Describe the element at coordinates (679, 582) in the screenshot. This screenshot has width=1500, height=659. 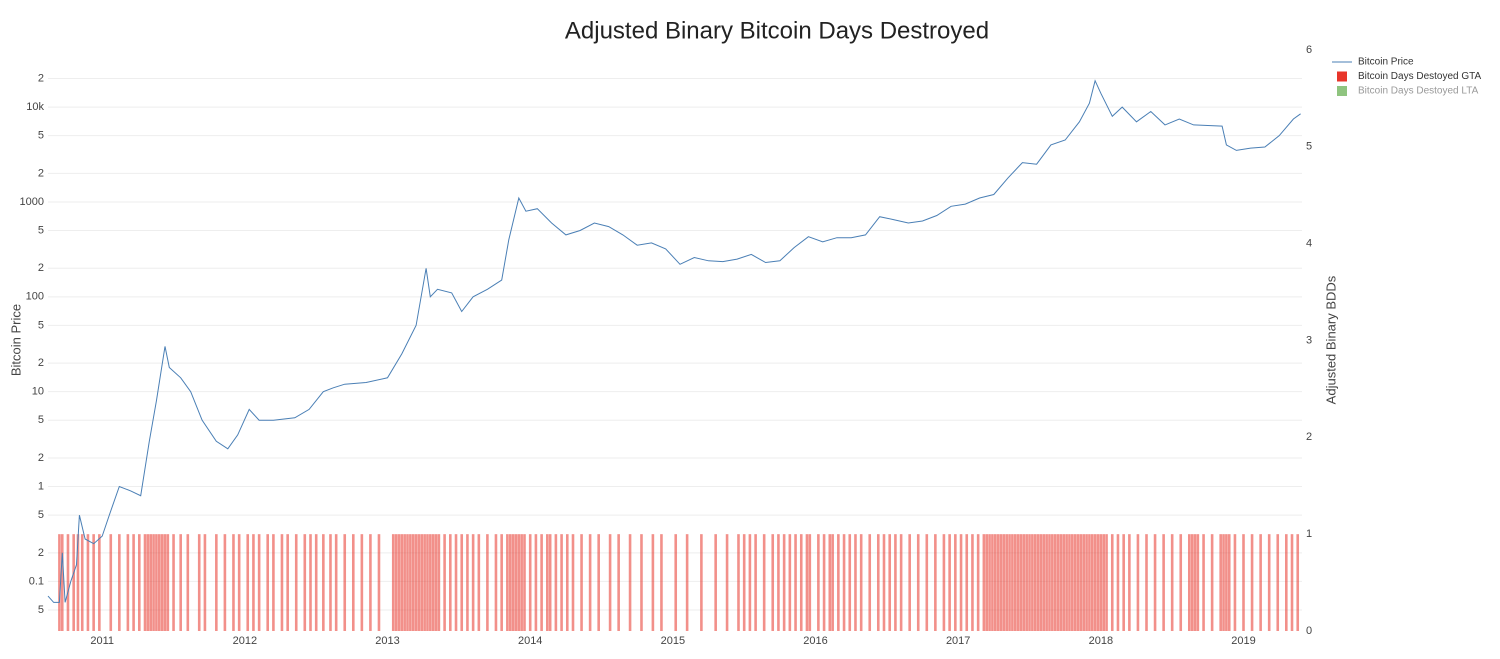
I see `bars` at that location.